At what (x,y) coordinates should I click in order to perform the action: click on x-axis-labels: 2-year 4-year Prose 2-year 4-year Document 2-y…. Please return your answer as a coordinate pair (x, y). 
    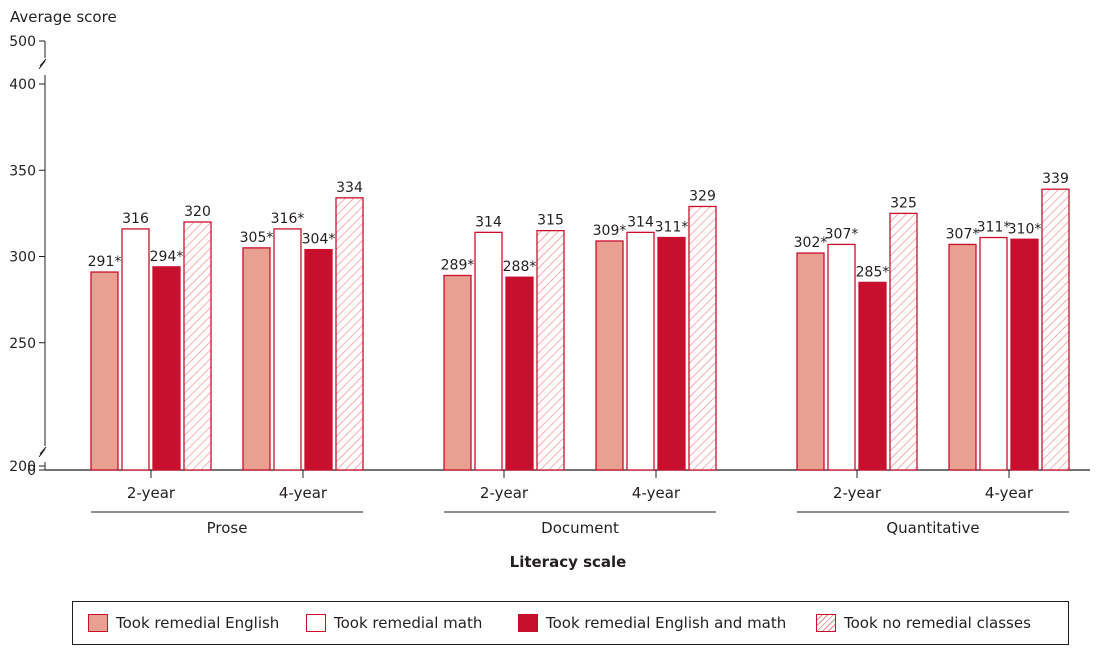
    Looking at the image, I should click on (580, 503).